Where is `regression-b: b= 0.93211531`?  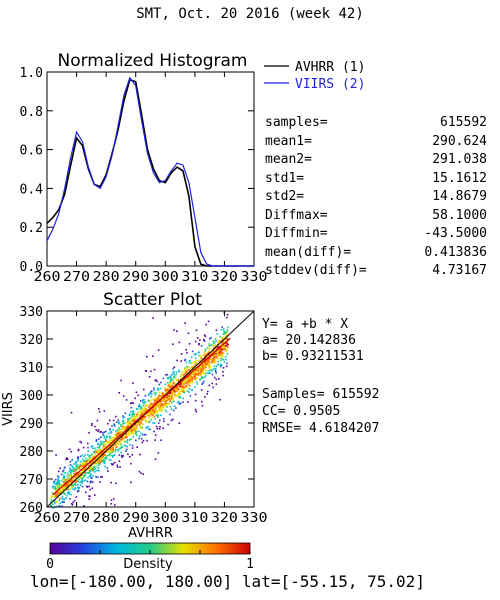 regression-b: b= 0.93211531 is located at coordinates (313, 356).